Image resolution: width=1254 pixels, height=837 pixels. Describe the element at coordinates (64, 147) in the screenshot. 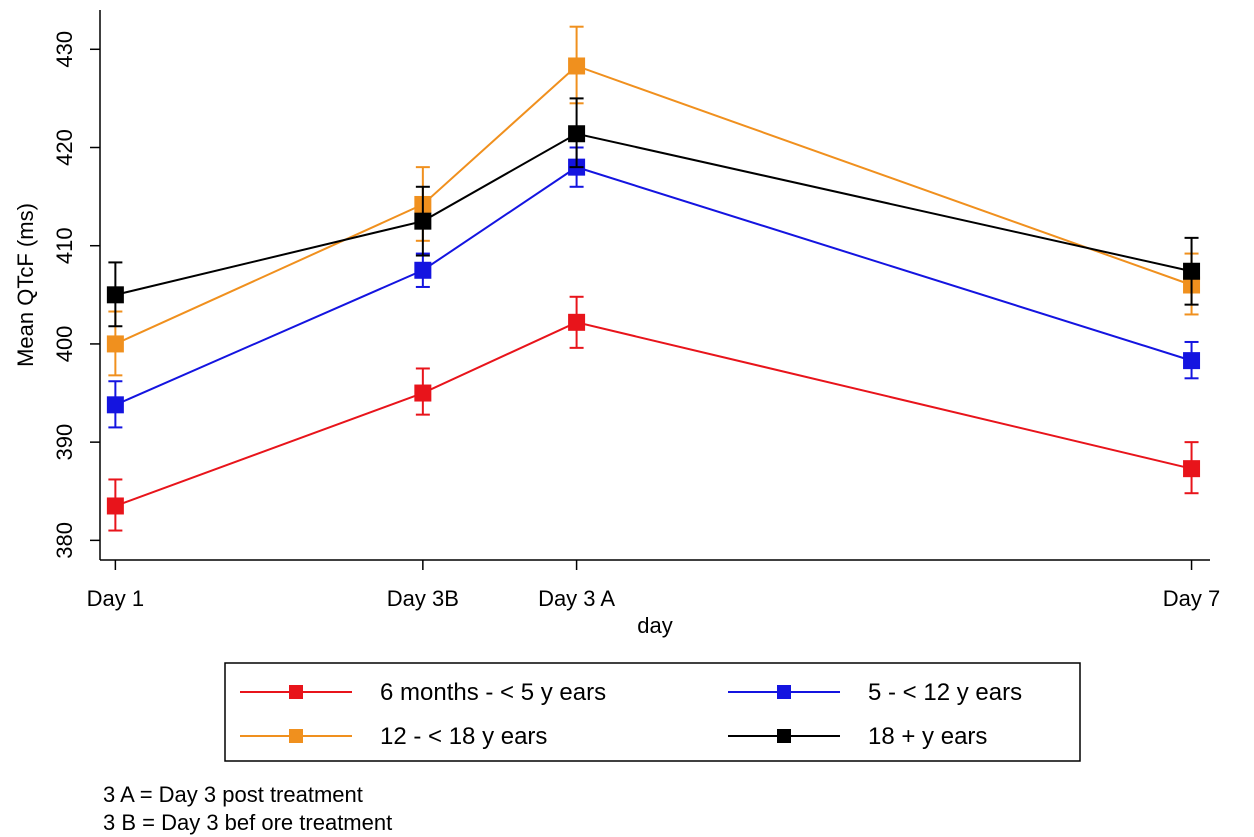

I see `y-tick-label: 420` at that location.